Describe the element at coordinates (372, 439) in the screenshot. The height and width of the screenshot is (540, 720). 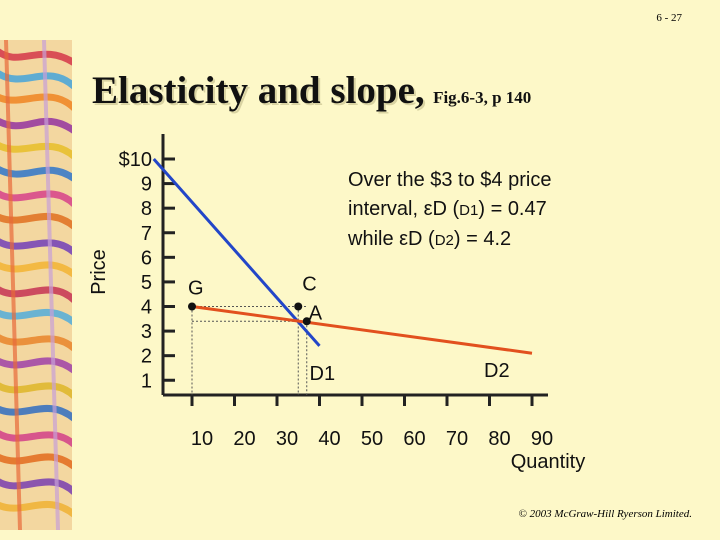
I see `x-tick-label: 50` at that location.